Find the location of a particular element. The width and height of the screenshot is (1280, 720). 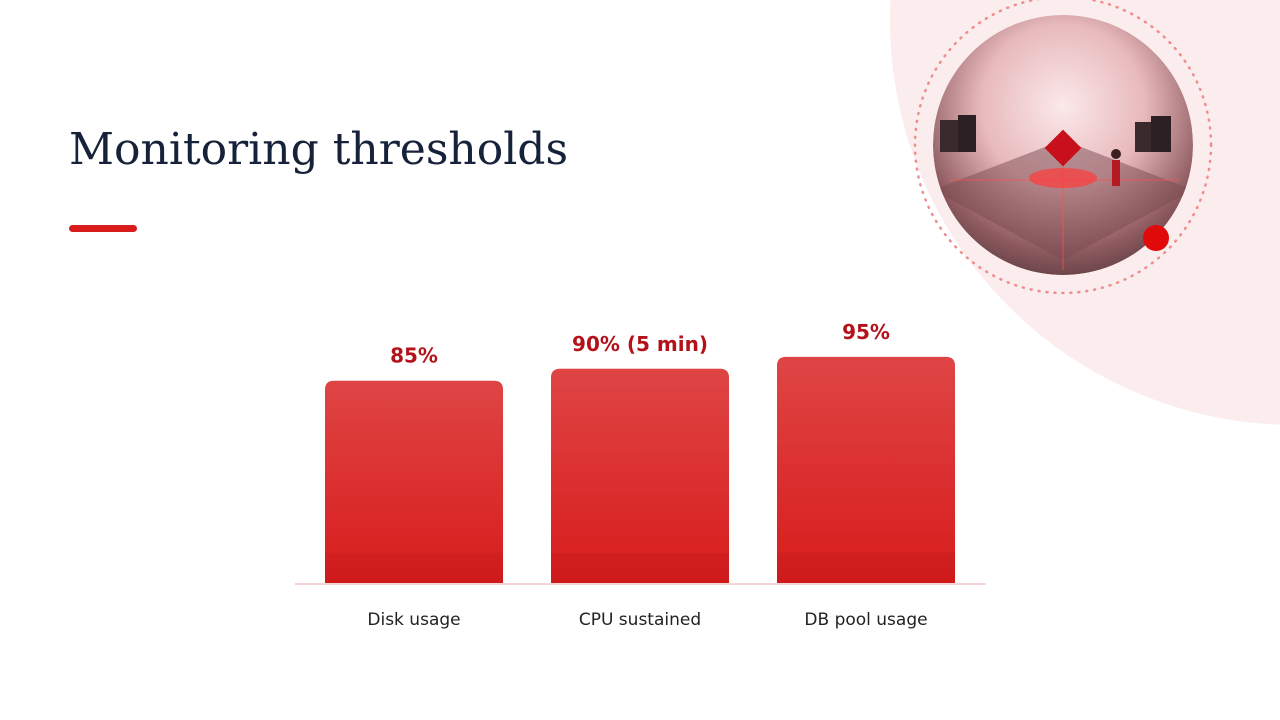

title: Monitoring thresholds is located at coordinates (318, 149).